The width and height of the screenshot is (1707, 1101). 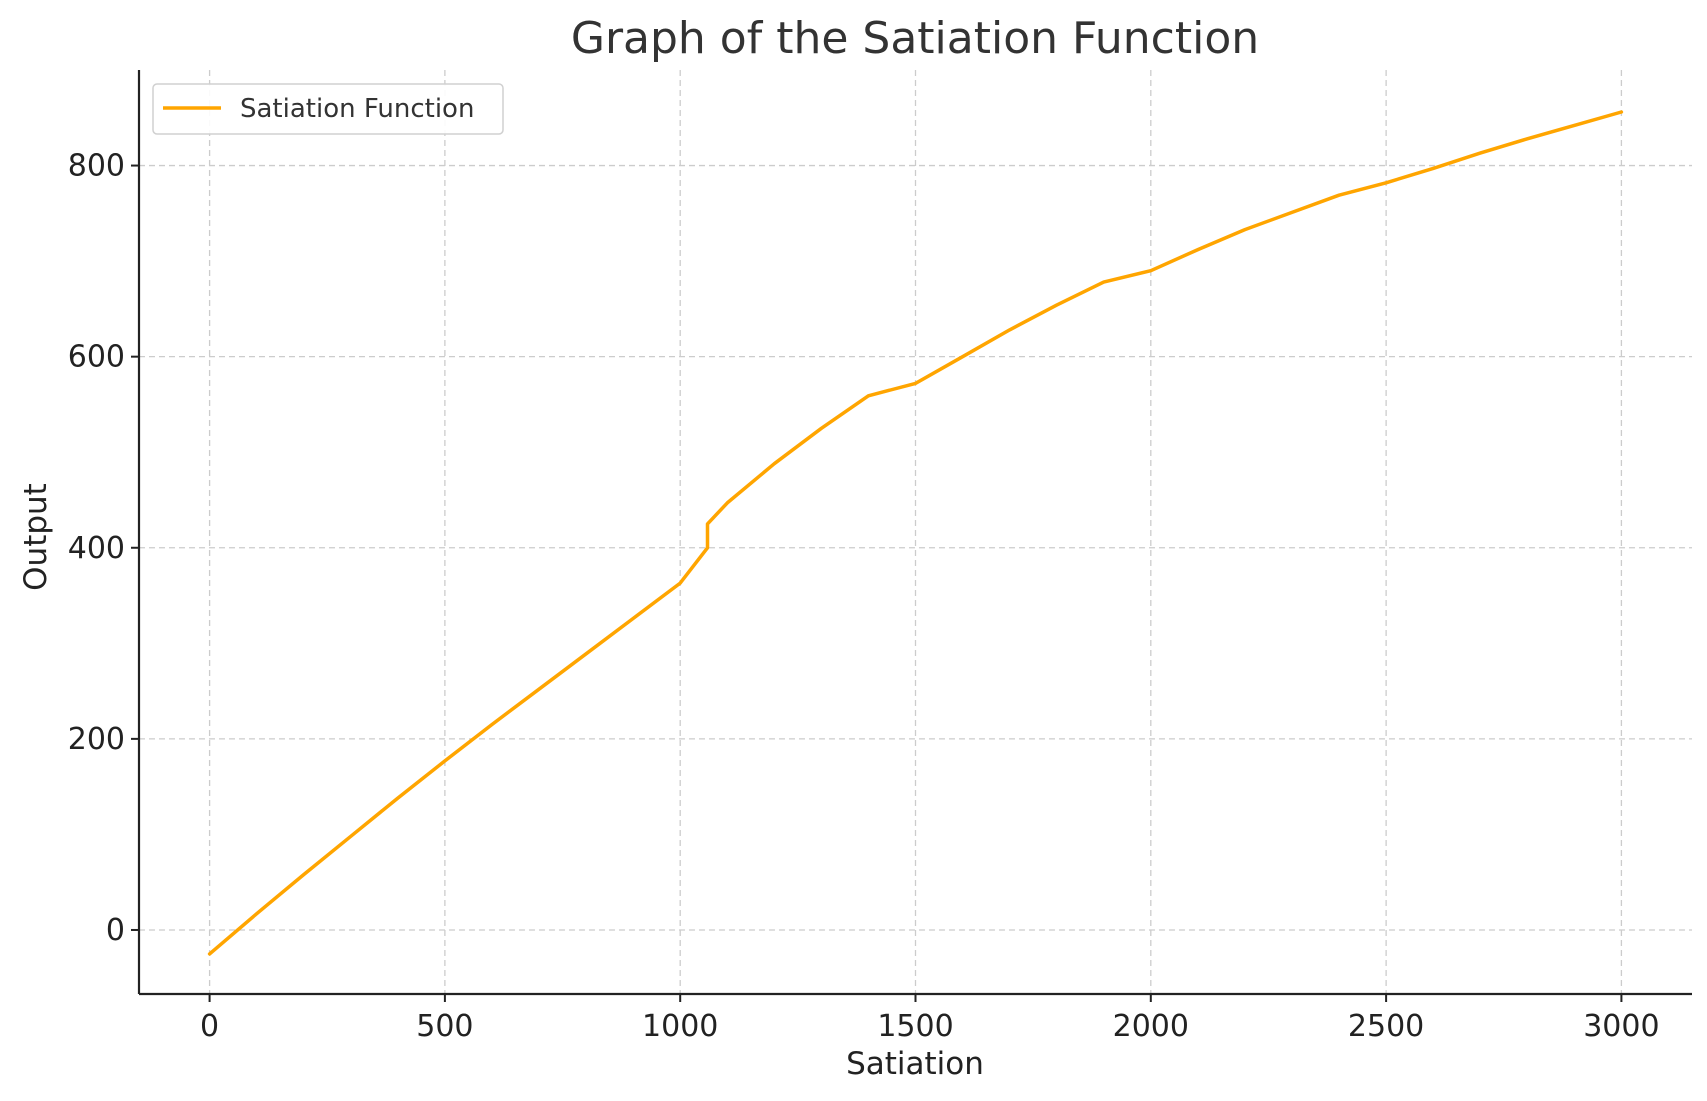 What do you see at coordinates (209, 1026) in the screenshot?
I see `x-tick-label: 0` at bounding box center [209, 1026].